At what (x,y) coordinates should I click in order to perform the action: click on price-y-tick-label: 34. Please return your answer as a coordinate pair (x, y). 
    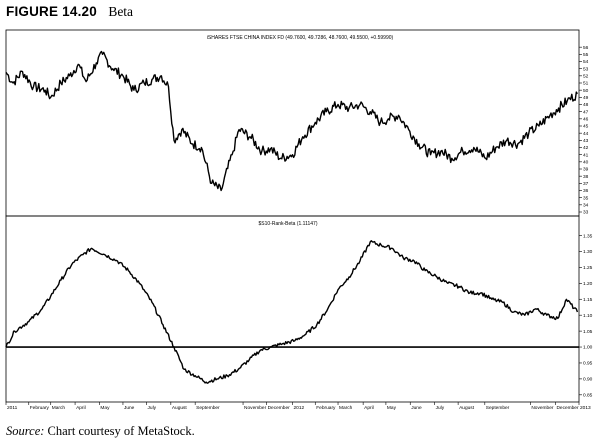
    Looking at the image, I should click on (586, 206).